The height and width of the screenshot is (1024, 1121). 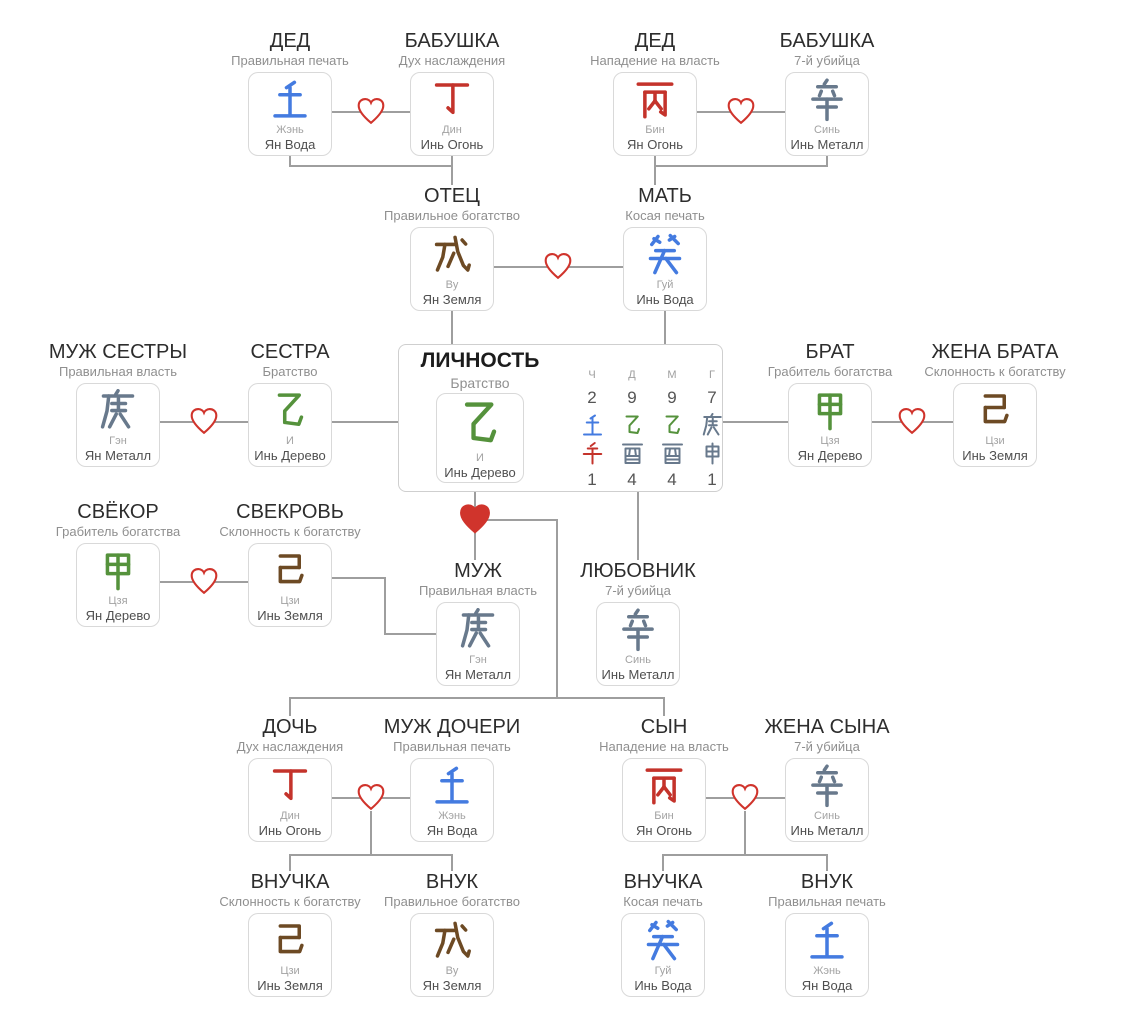 What do you see at coordinates (664, 746) in the screenshot?
I see `person-role: Нападение на власть` at bounding box center [664, 746].